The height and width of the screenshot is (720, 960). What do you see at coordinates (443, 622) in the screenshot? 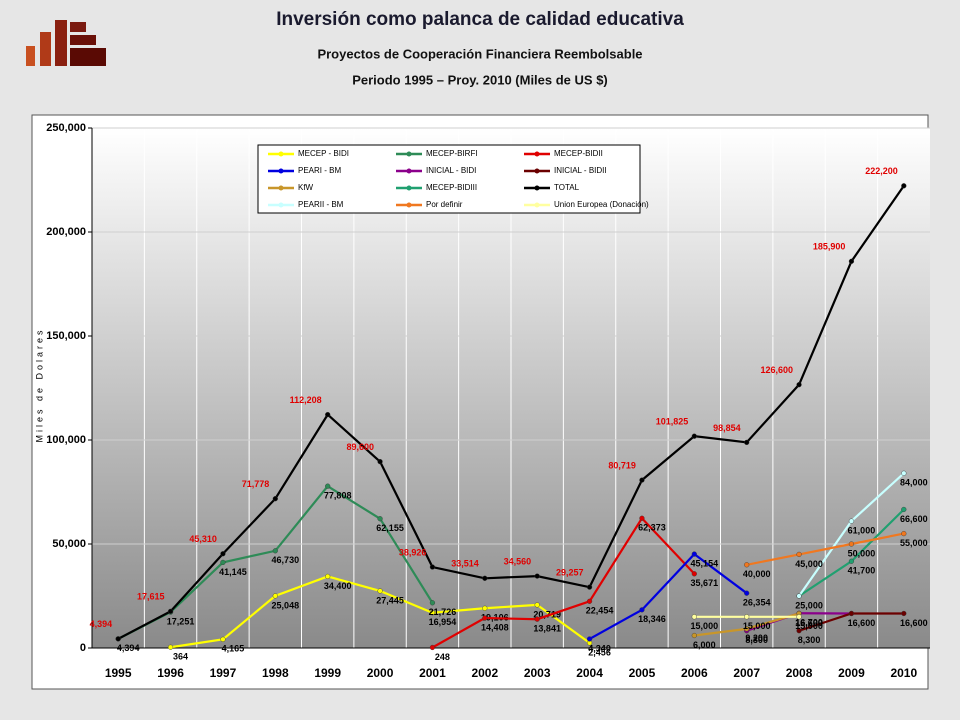
I see `data-label: 16,954` at bounding box center [443, 622].